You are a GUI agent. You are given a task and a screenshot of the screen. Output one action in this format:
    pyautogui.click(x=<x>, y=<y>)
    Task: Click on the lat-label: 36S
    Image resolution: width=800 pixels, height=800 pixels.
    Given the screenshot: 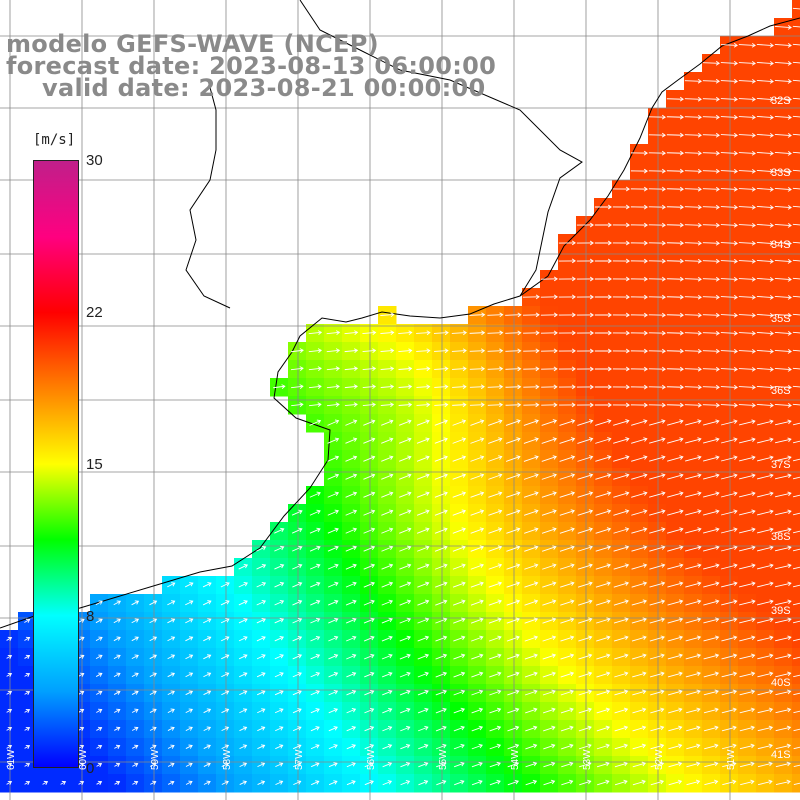 What is the action you would take?
    pyautogui.click(x=781, y=391)
    